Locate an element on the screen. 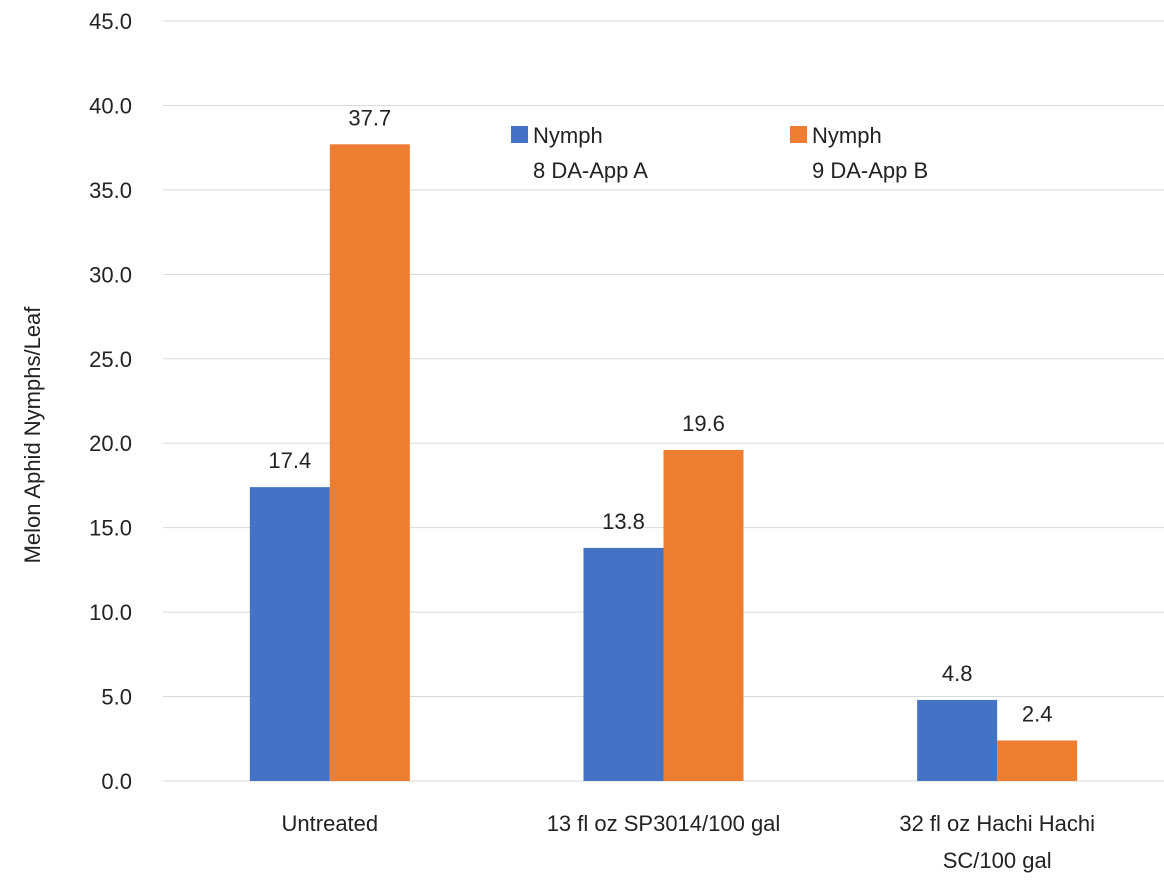 This screenshot has width=1164, height=890. y-tick-label: 20.0 is located at coordinates (110, 443).